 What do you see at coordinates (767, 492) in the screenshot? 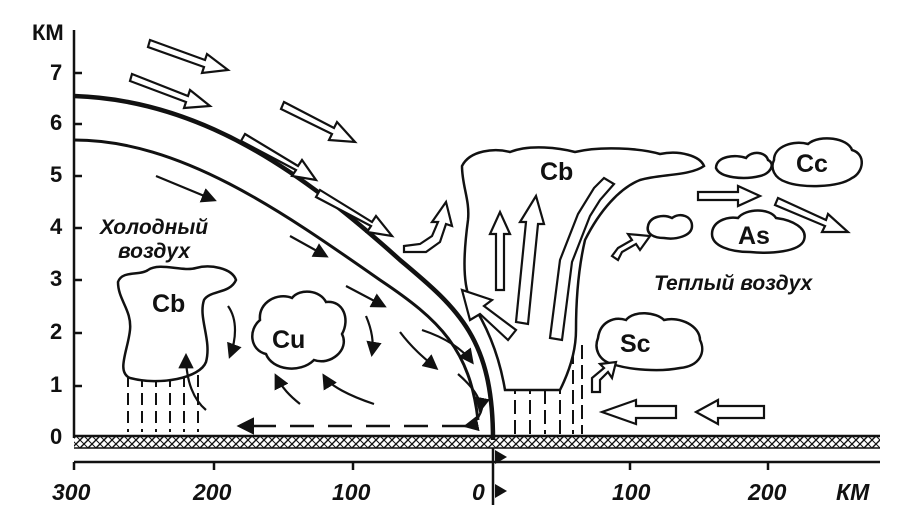
I see `x-tick-200-right: 200` at bounding box center [767, 492].